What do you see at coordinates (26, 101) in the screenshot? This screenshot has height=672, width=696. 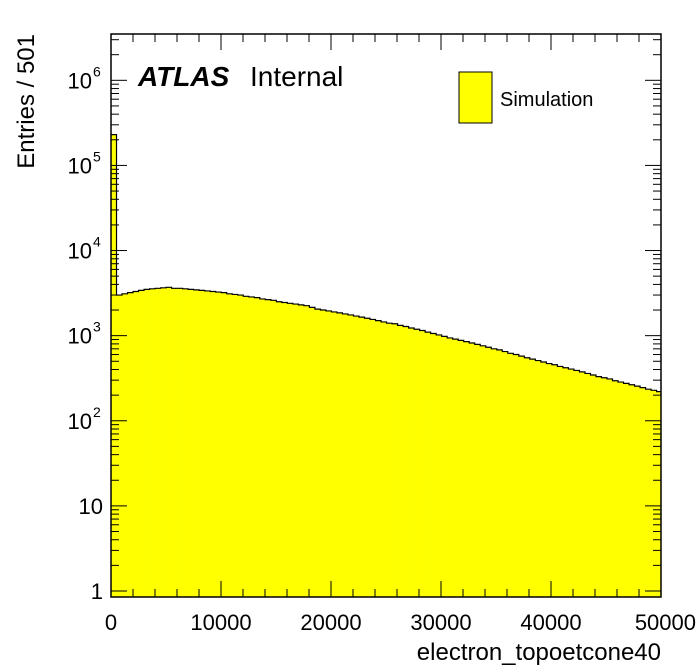 I see `y-axis-title: Entries / 501` at bounding box center [26, 101].